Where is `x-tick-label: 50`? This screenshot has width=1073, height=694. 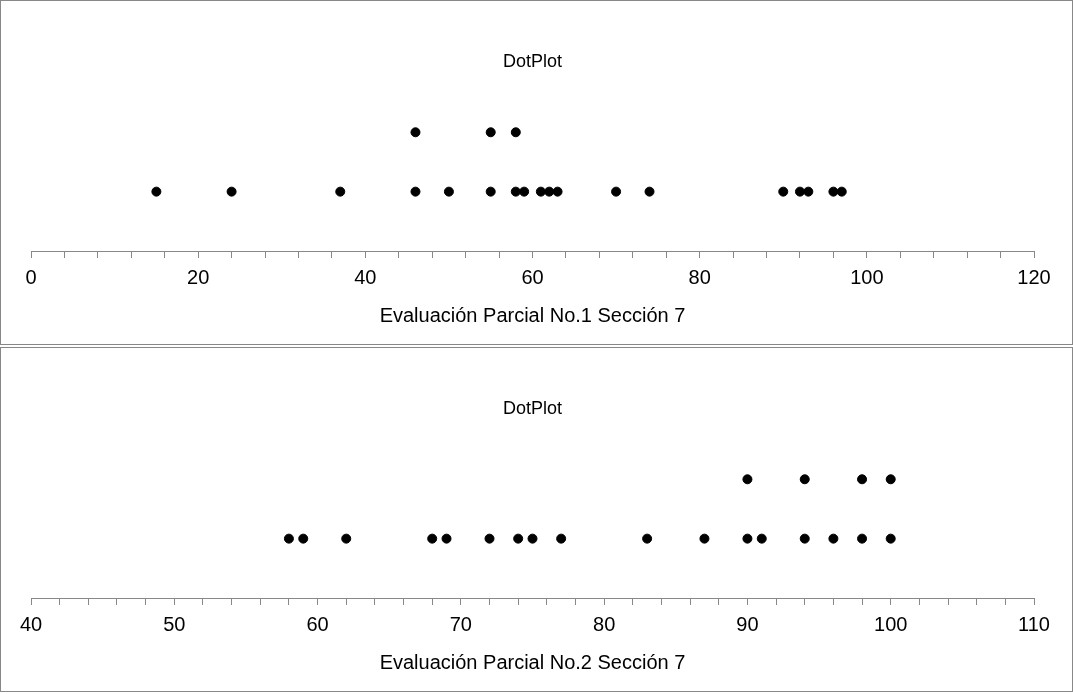
x-tick-label: 50 is located at coordinates (174, 623).